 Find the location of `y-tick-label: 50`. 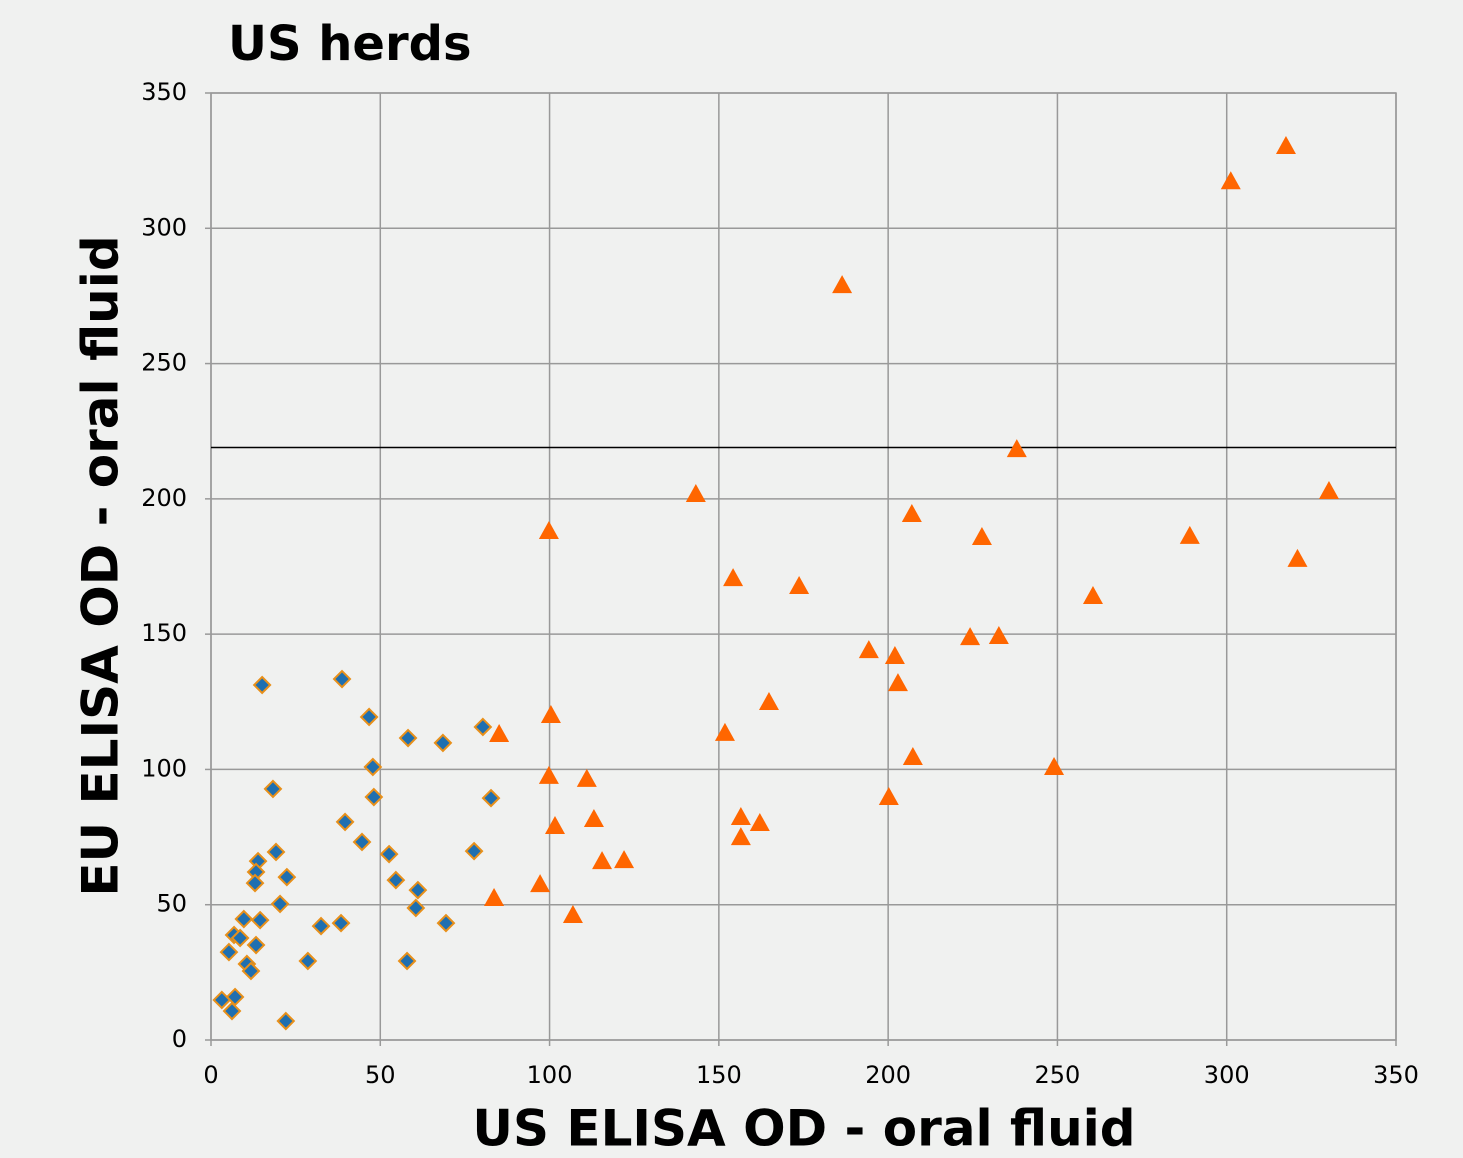

y-tick-label: 50 is located at coordinates (171, 904).